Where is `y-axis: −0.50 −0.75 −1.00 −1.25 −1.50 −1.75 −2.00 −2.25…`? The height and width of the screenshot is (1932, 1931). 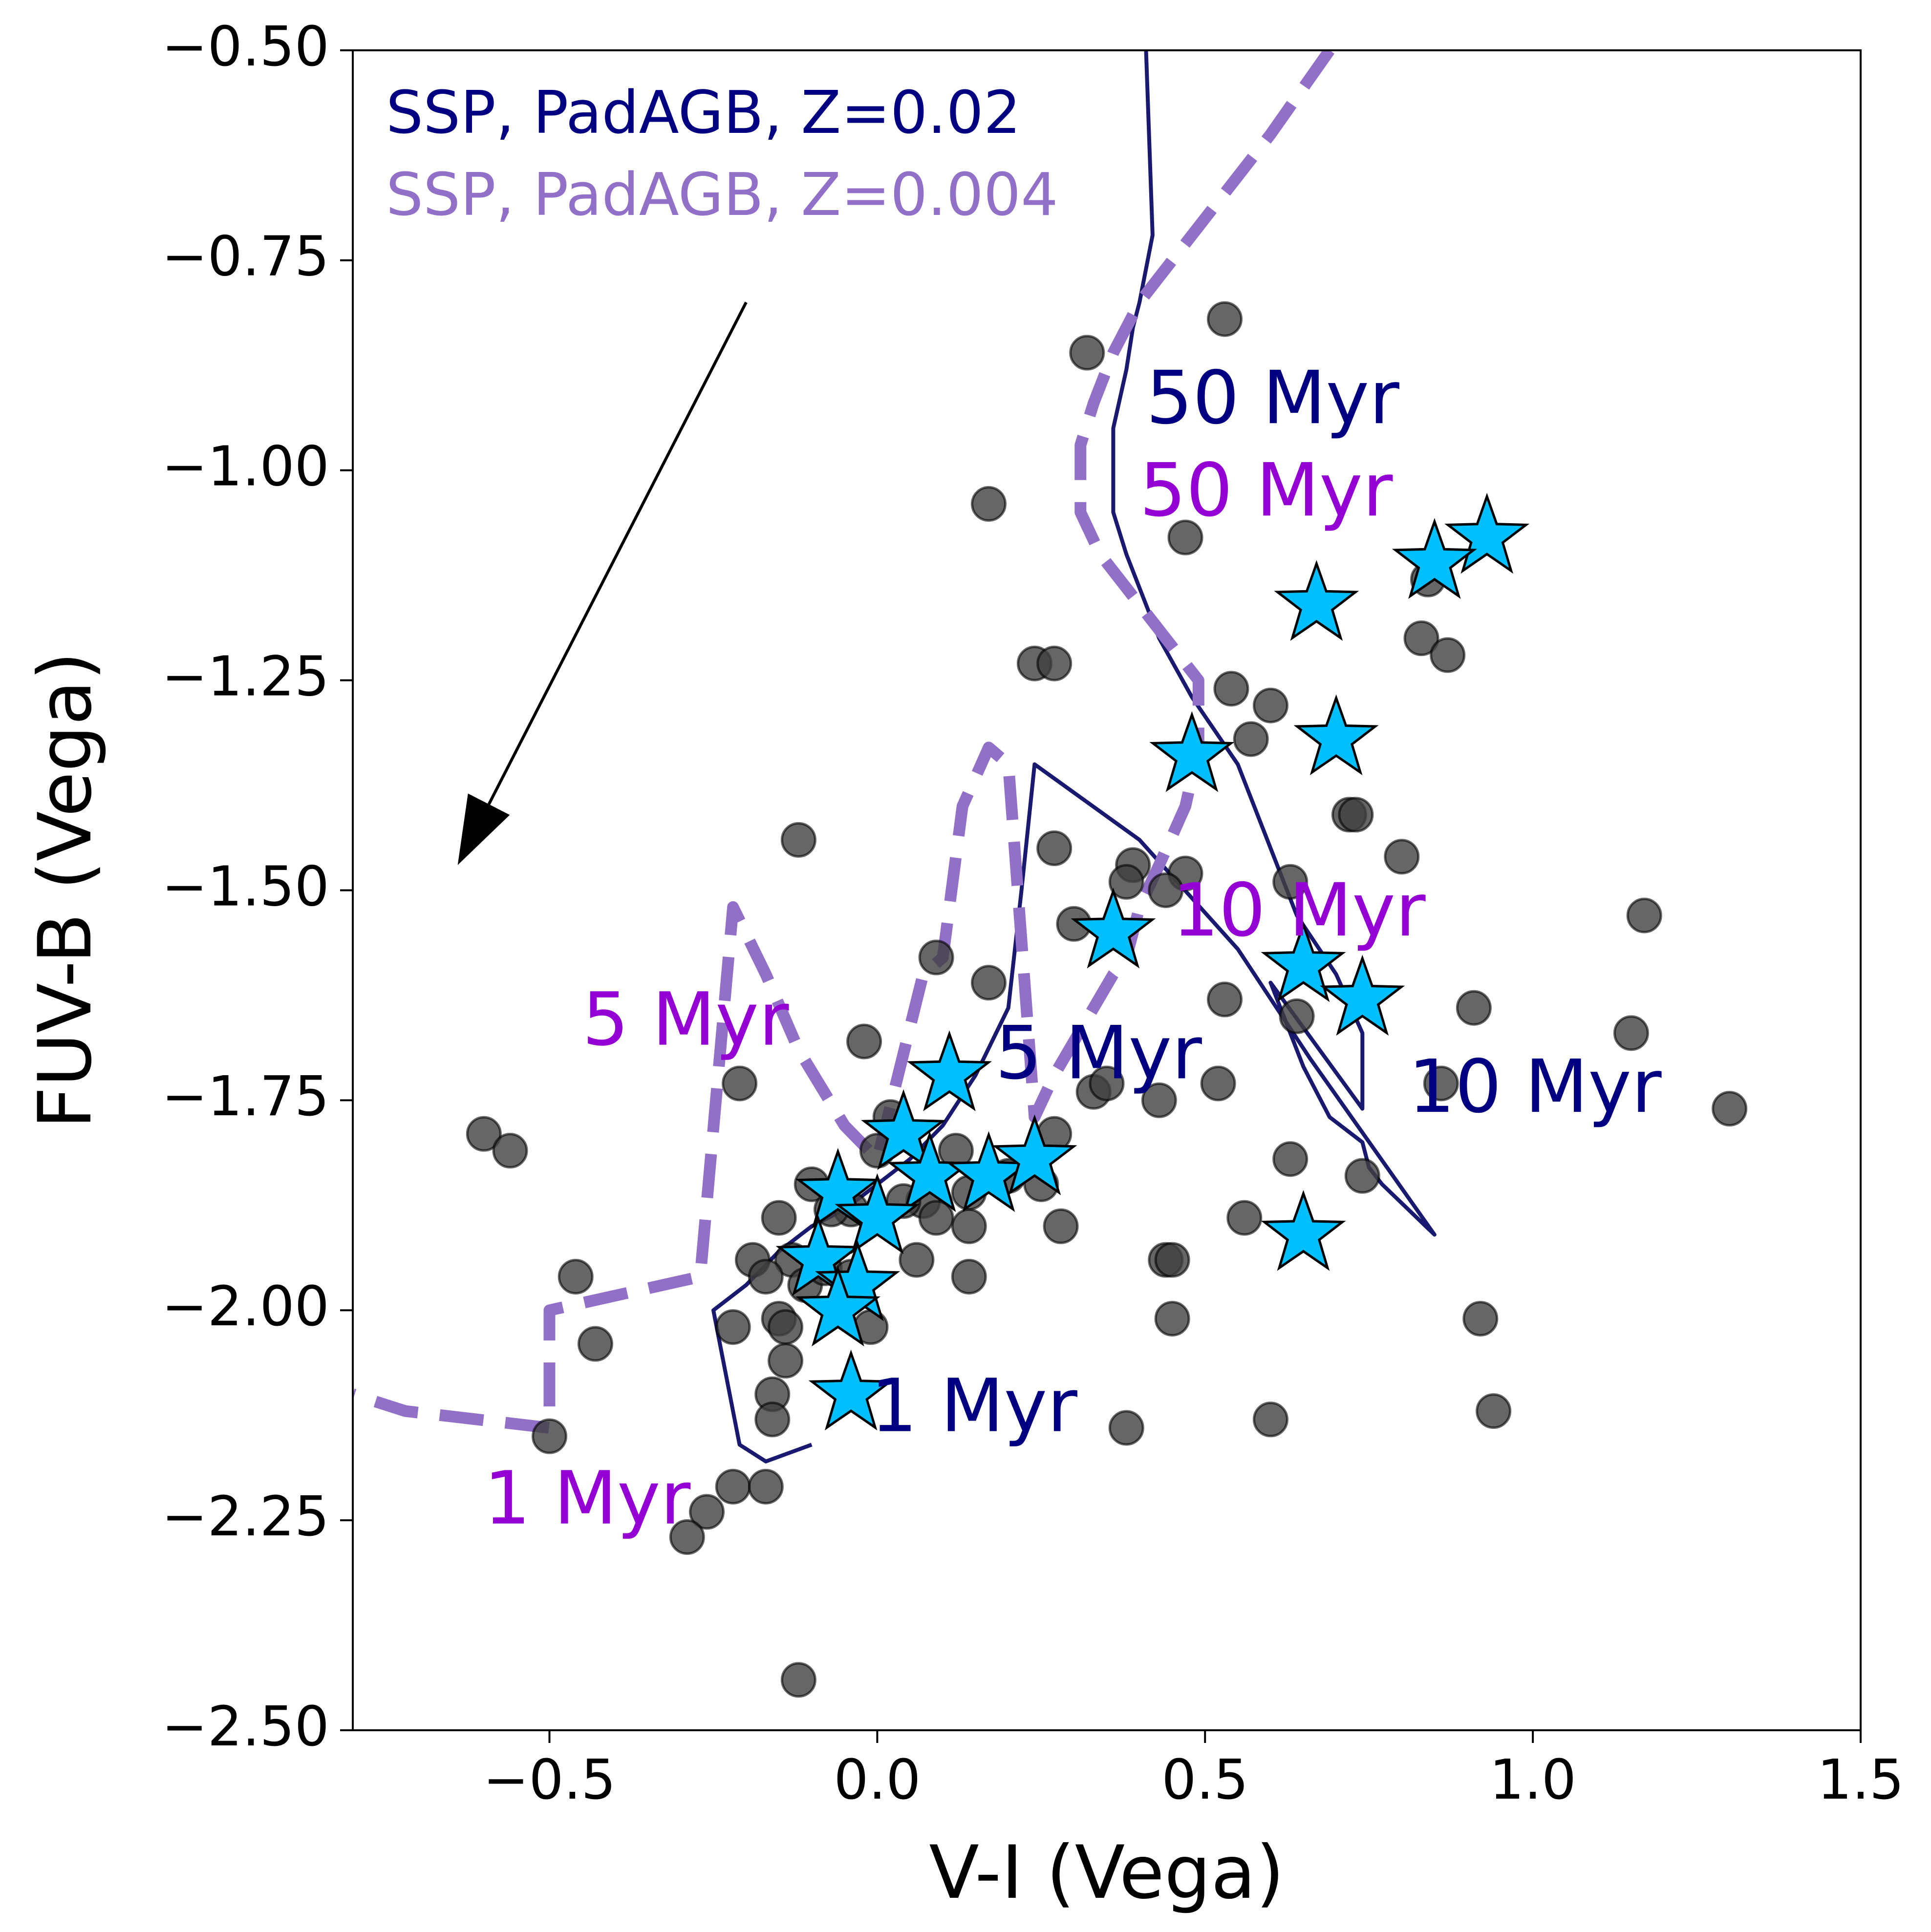 y-axis: −0.50 −0.75 −1.00 −1.25 −1.50 −1.75 −2.00 −2.25… is located at coordinates (257, 887).